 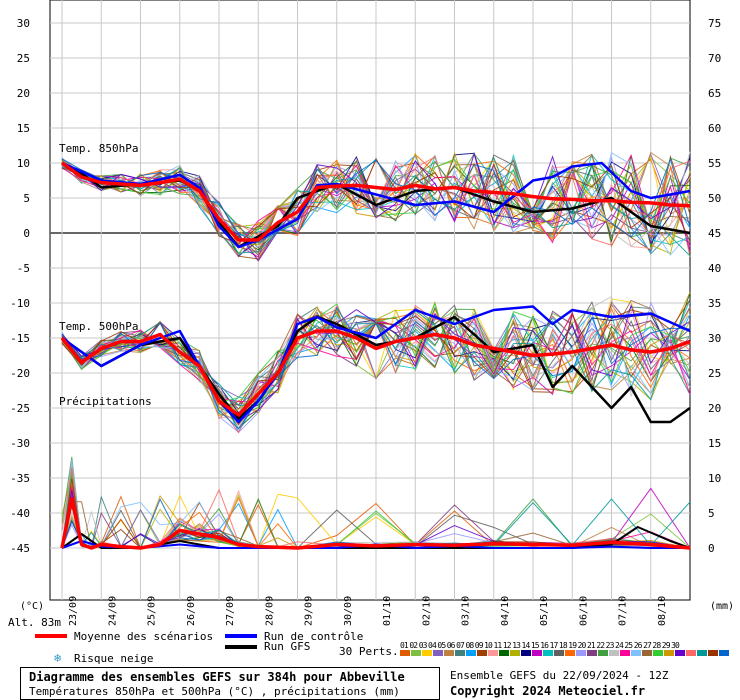 I want to click on gfs-legend-label: Run GFS, so click(x=287, y=646).